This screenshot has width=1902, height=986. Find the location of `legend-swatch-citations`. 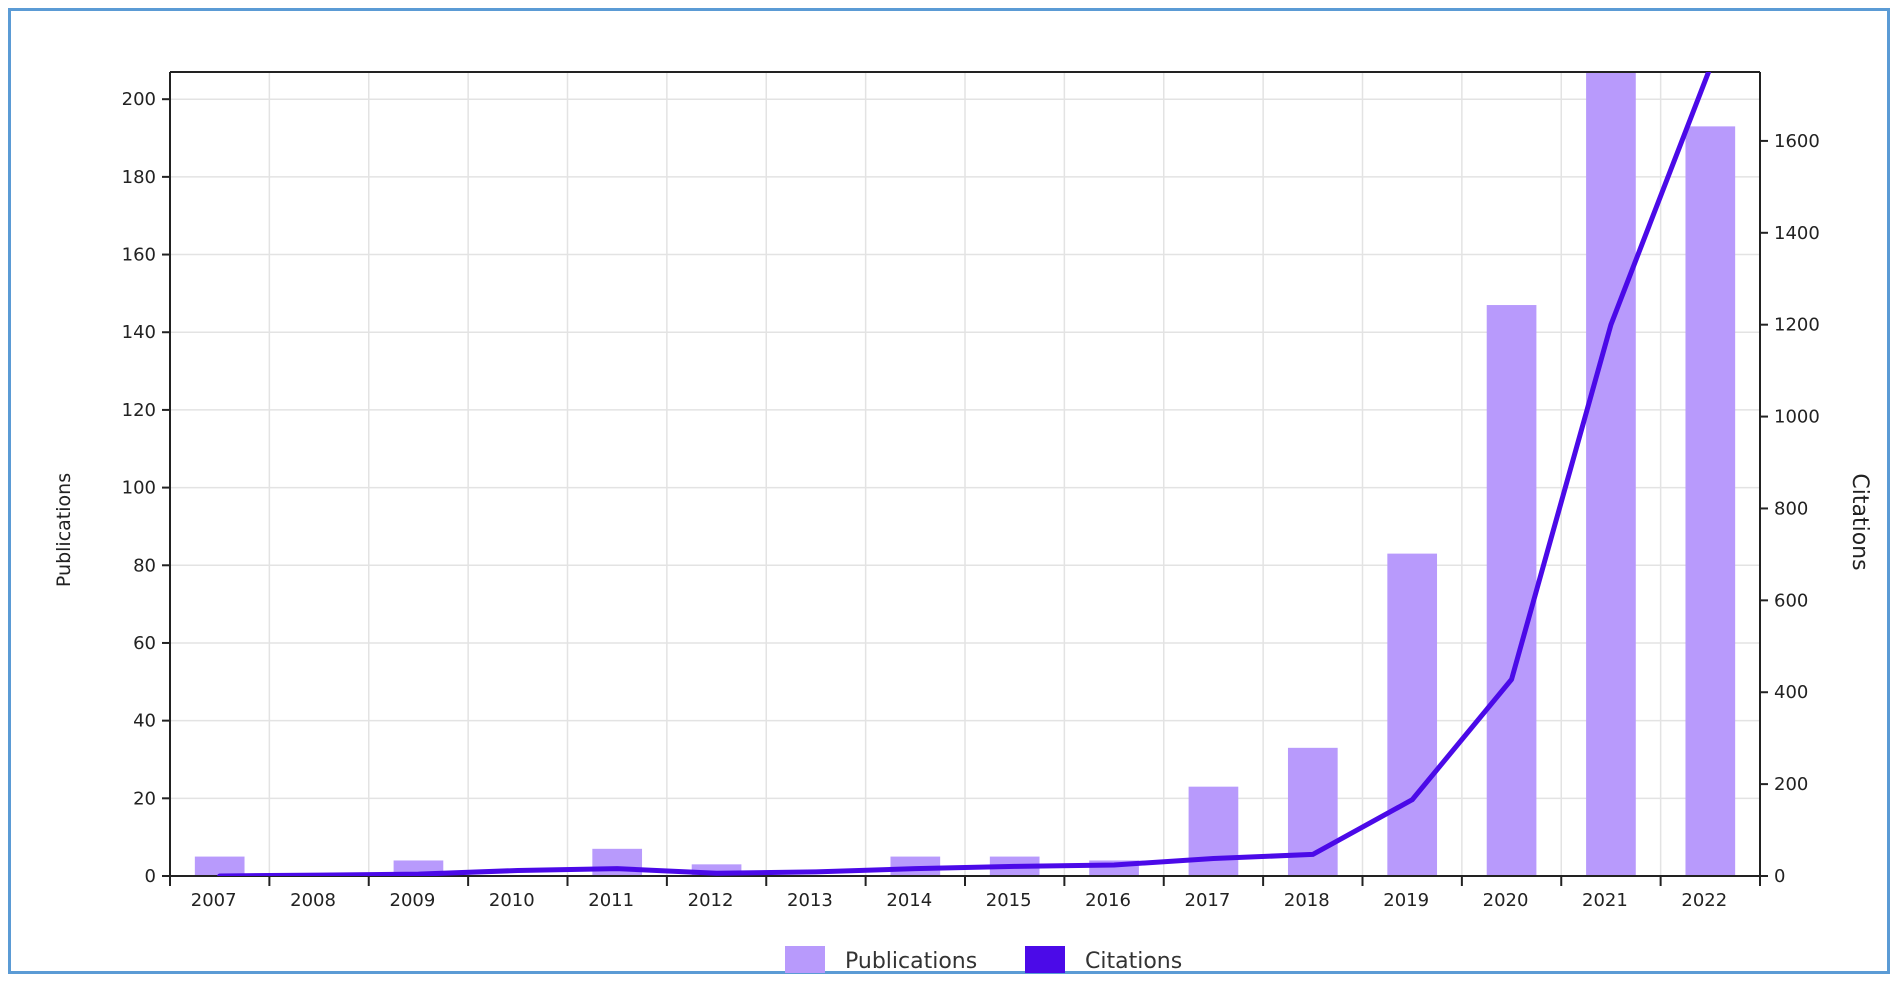

legend-swatch-citations is located at coordinates (1045, 959).